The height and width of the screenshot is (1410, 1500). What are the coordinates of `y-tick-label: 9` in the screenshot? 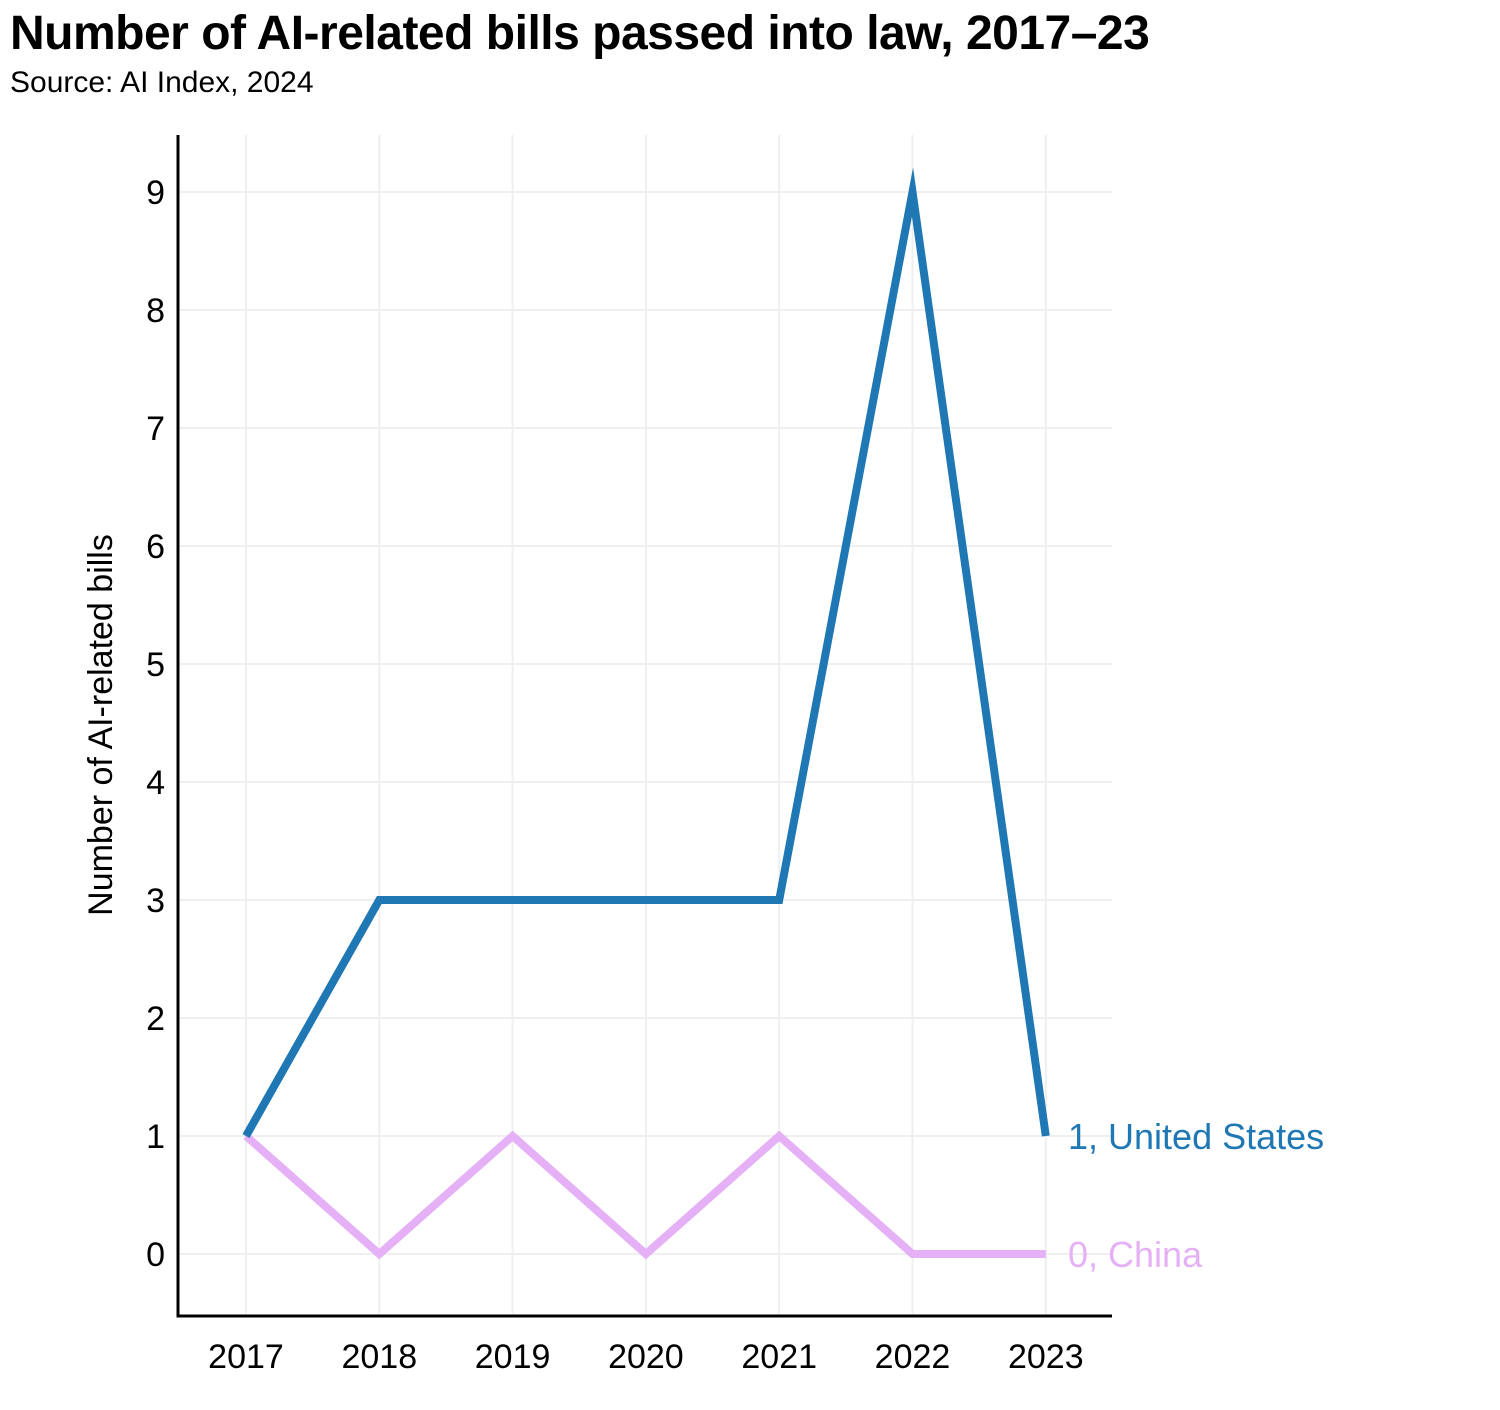 It's located at (155, 193).